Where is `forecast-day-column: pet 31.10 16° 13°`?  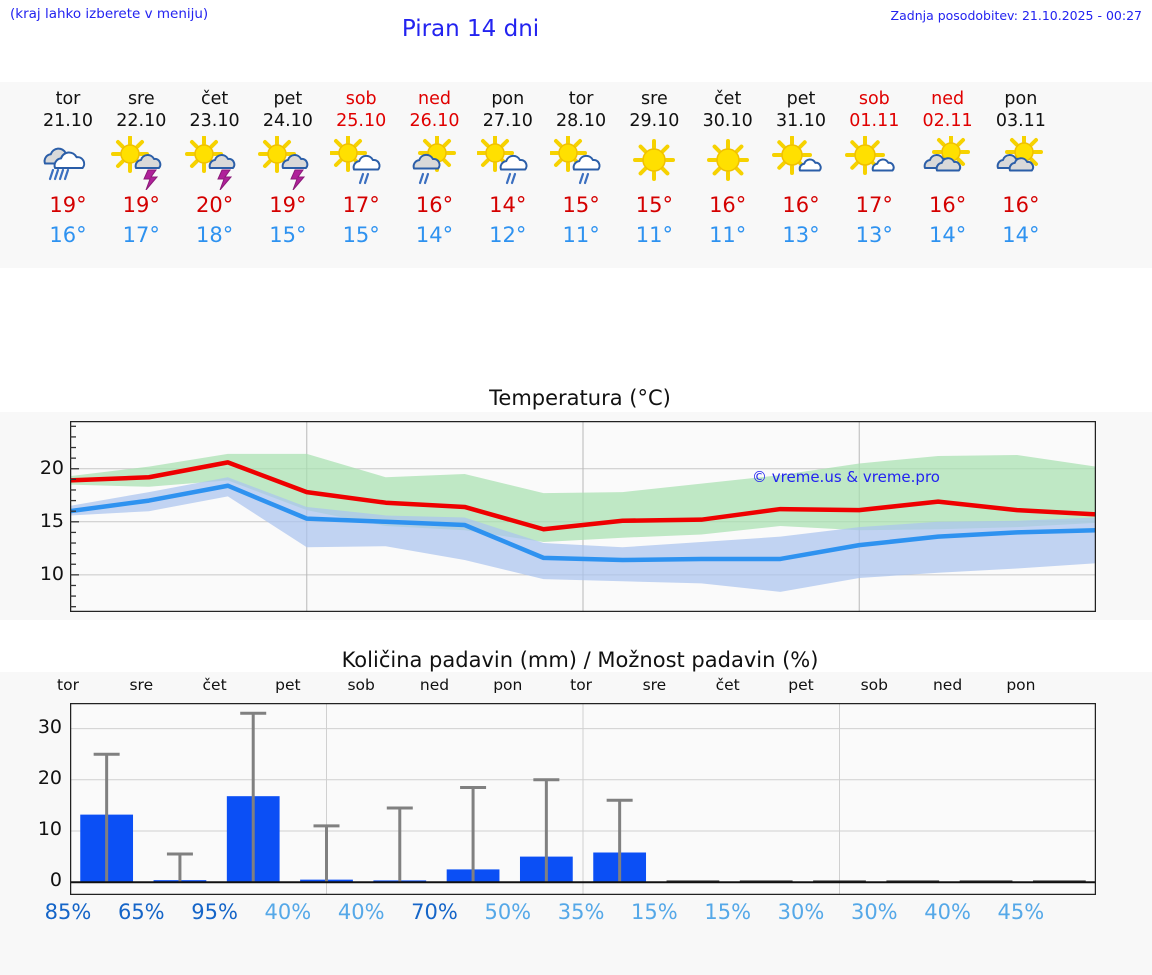 forecast-day-column: pet 31.10 16° 13° is located at coordinates (801, 175).